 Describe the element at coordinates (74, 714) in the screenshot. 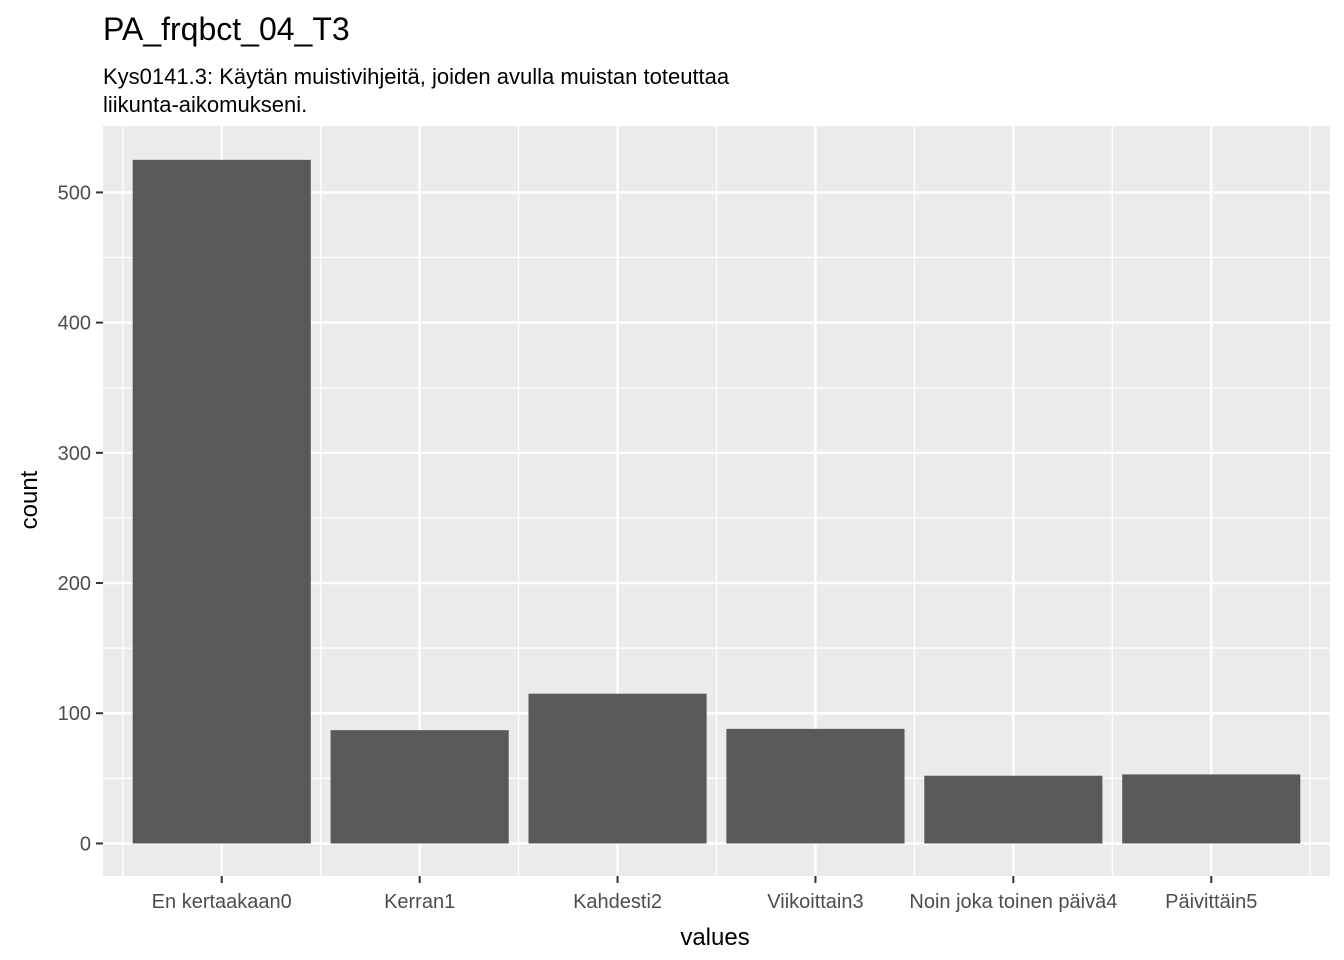

I see `y-tick-label: 100` at that location.